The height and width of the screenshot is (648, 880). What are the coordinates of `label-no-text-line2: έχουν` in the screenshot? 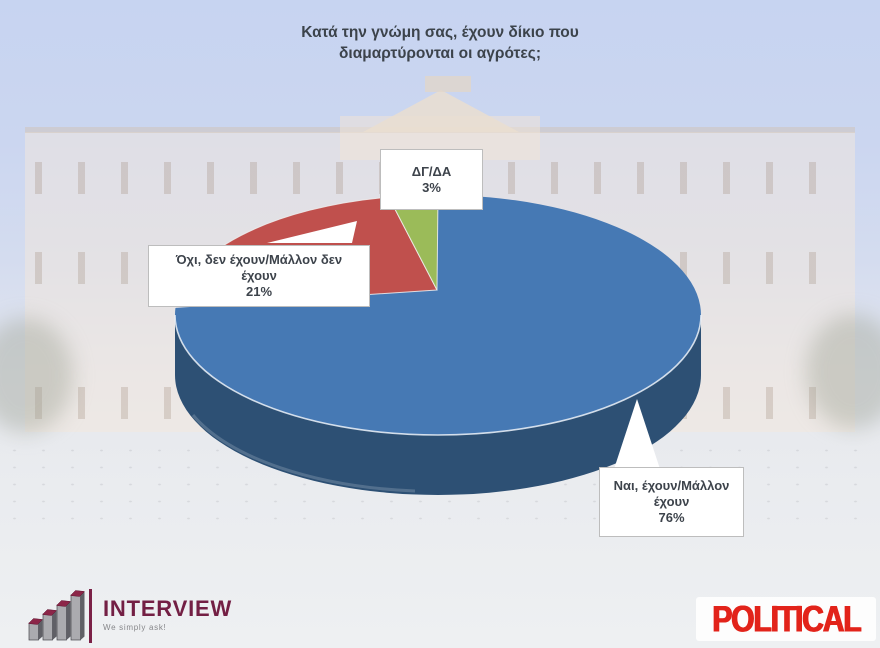 It's located at (259, 275).